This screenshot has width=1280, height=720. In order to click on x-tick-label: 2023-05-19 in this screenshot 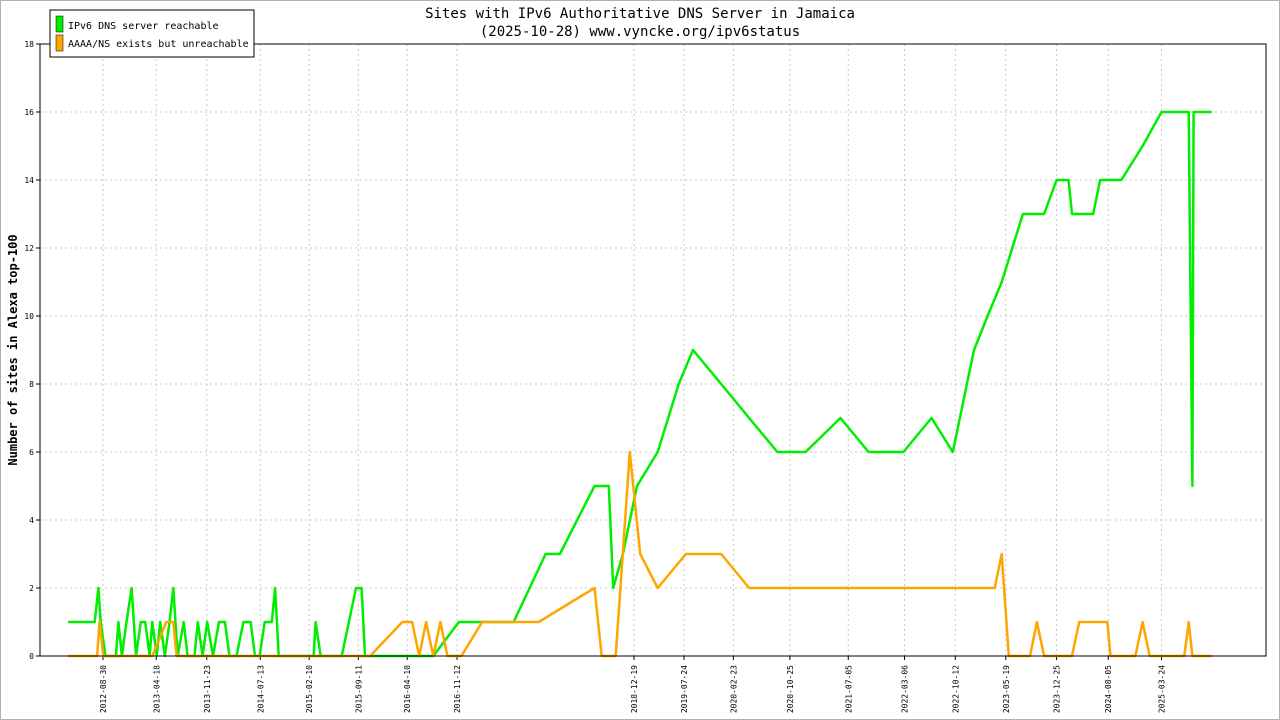, I will do `click(1006, 689)`.